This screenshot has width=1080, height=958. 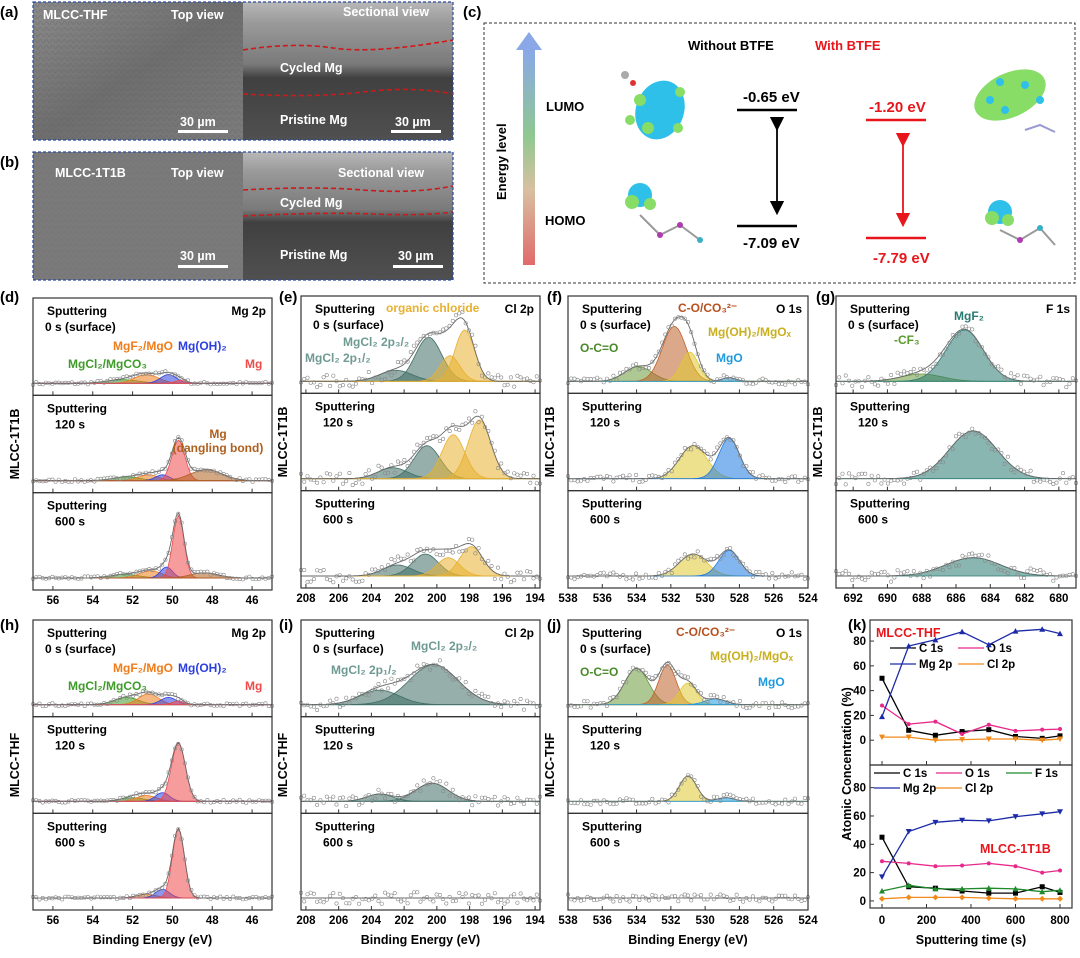 What do you see at coordinates (808, 921) in the screenshot?
I see `x-tick-label: 524` at bounding box center [808, 921].